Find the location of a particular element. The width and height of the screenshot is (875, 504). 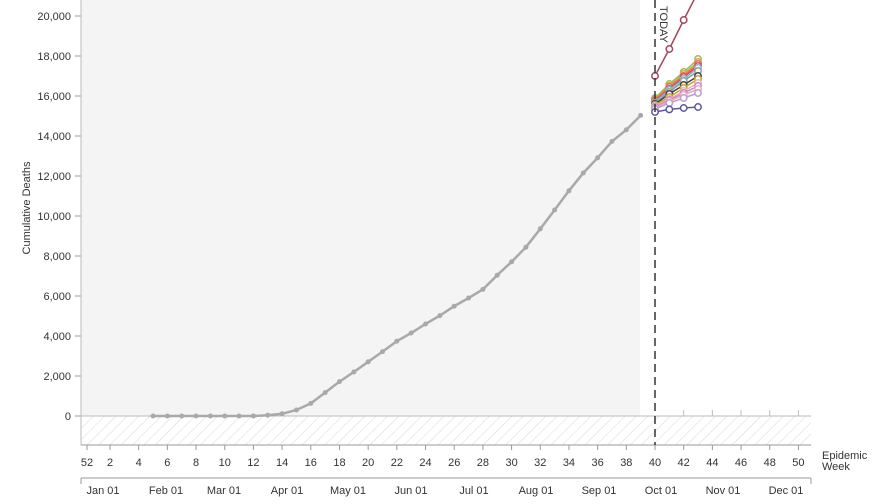

week-tick-label: 50 is located at coordinates (798, 463).